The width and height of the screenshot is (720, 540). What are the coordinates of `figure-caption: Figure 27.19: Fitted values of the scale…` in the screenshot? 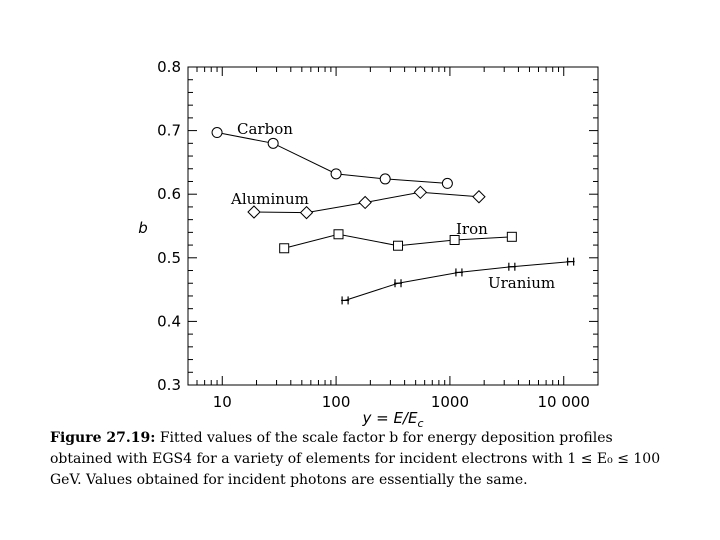 It's located at (362, 459).